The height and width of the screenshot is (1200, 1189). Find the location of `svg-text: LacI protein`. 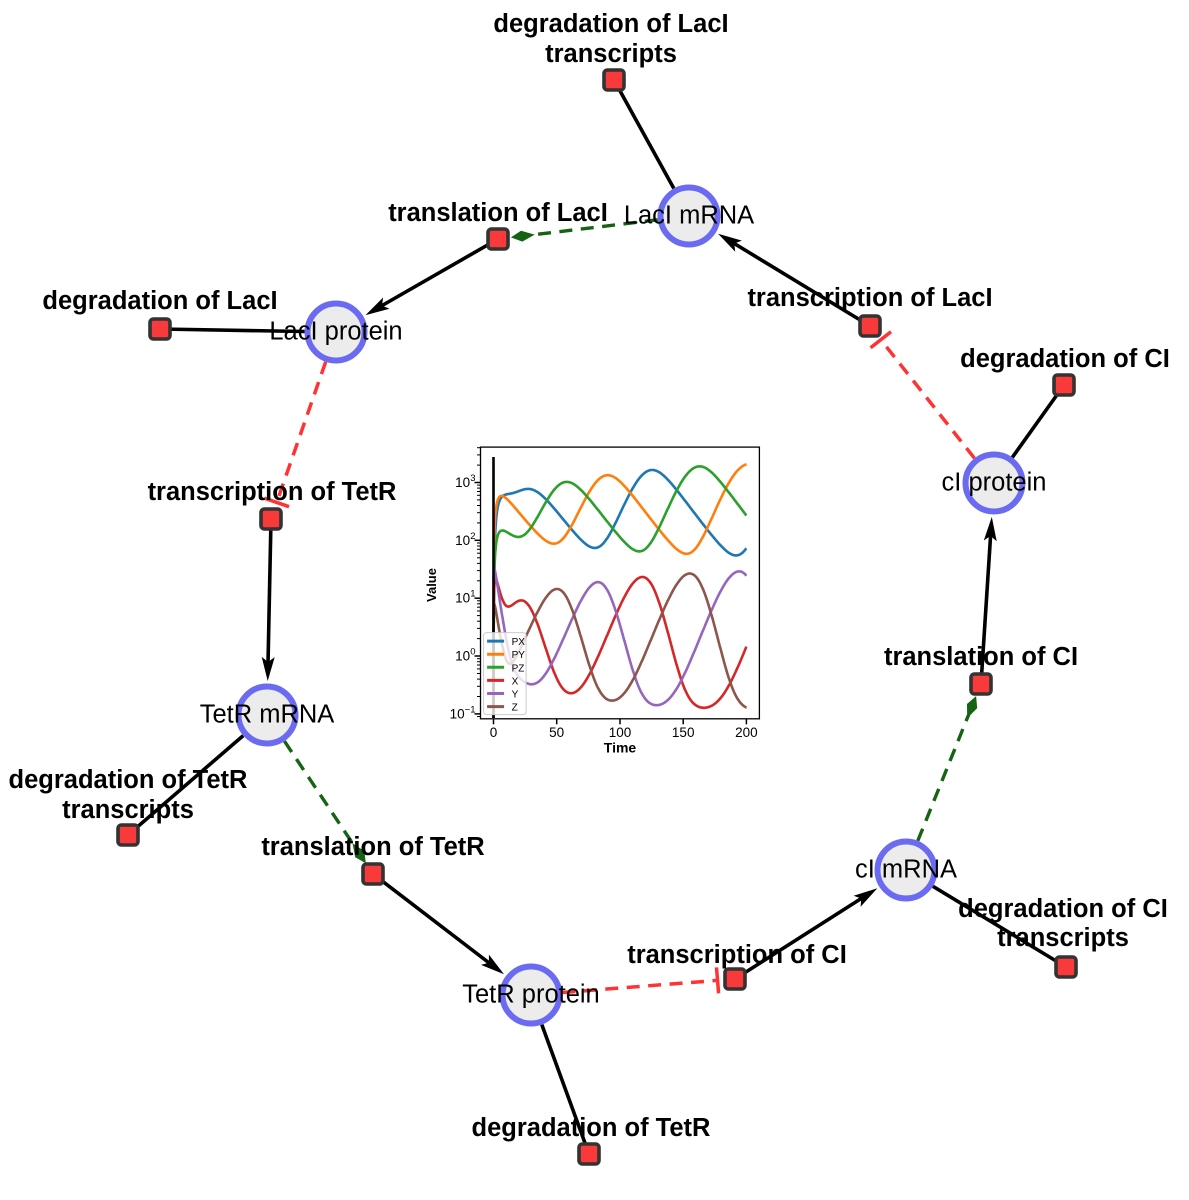

svg-text: LacI protein is located at coordinates (335, 332).